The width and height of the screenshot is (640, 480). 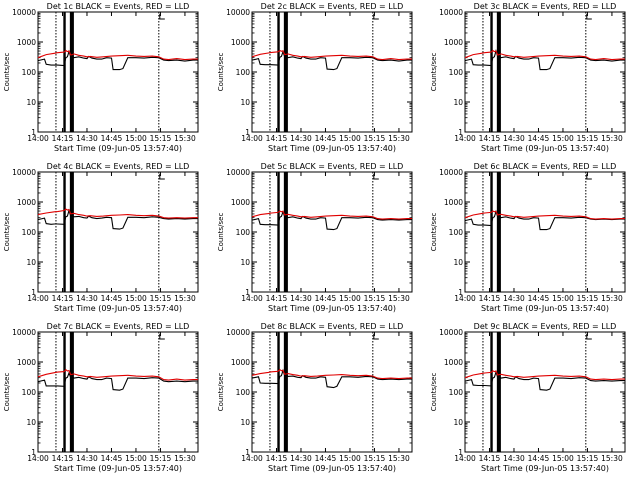 I want to click on chart-4-ytick-label: 1, so click(x=33, y=292).